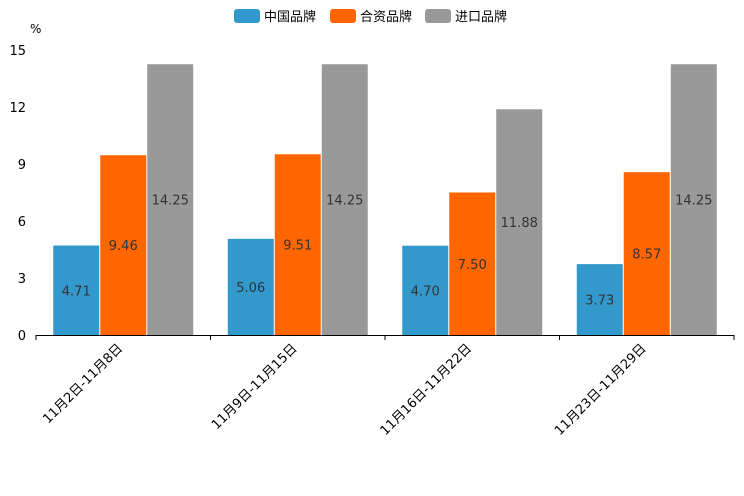  Describe the element at coordinates (17, 51) in the screenshot. I see `y-tick-label: 15` at that location.